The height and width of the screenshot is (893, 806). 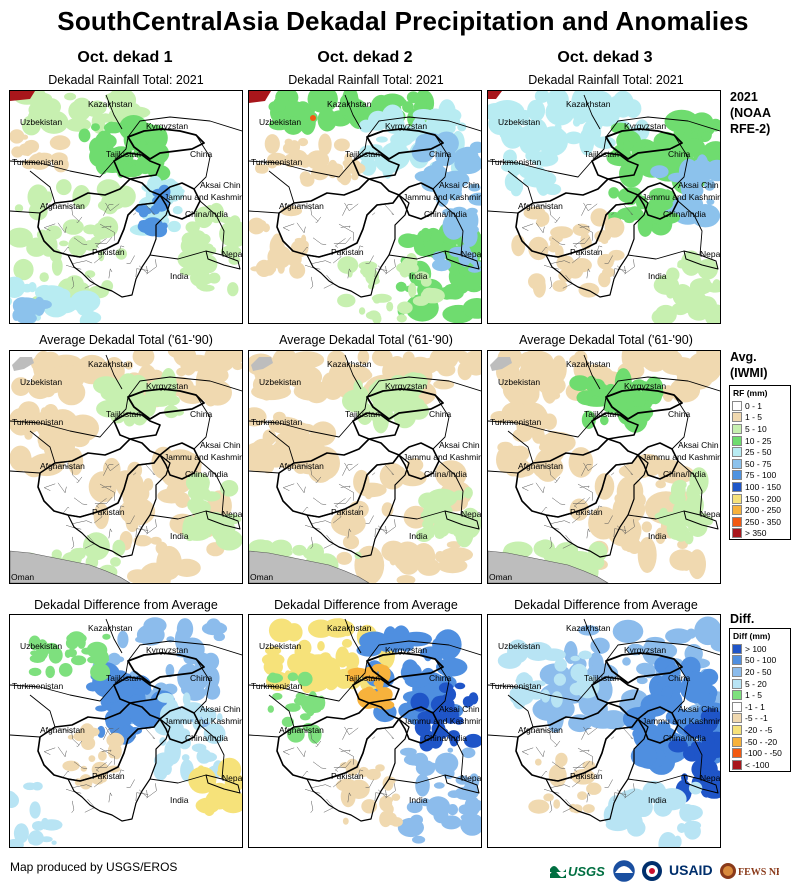 What do you see at coordinates (760, 649) in the screenshot?
I see `legend-item: > 100` at bounding box center [760, 649].